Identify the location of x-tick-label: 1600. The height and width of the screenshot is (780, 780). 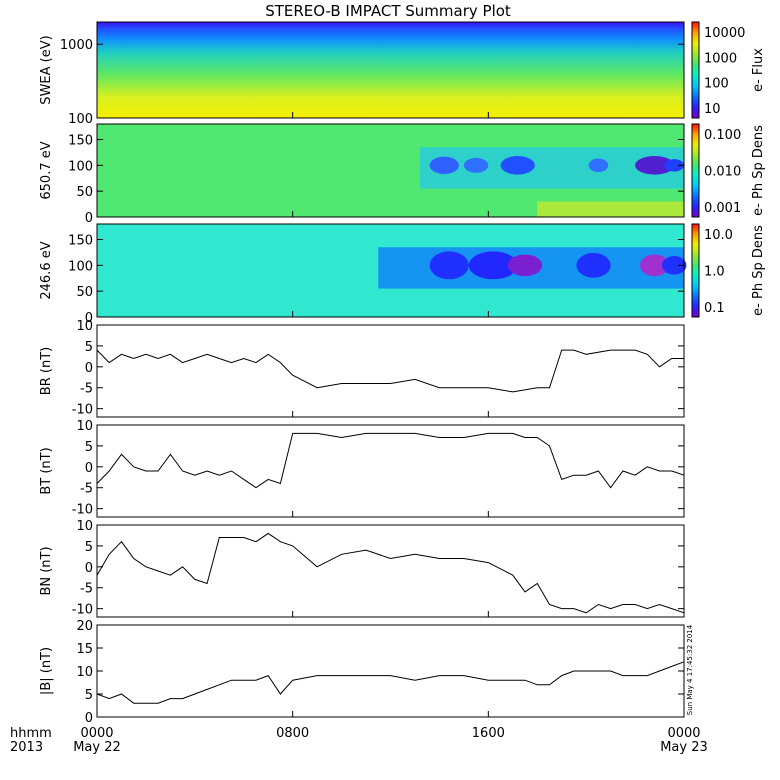
(488, 733).